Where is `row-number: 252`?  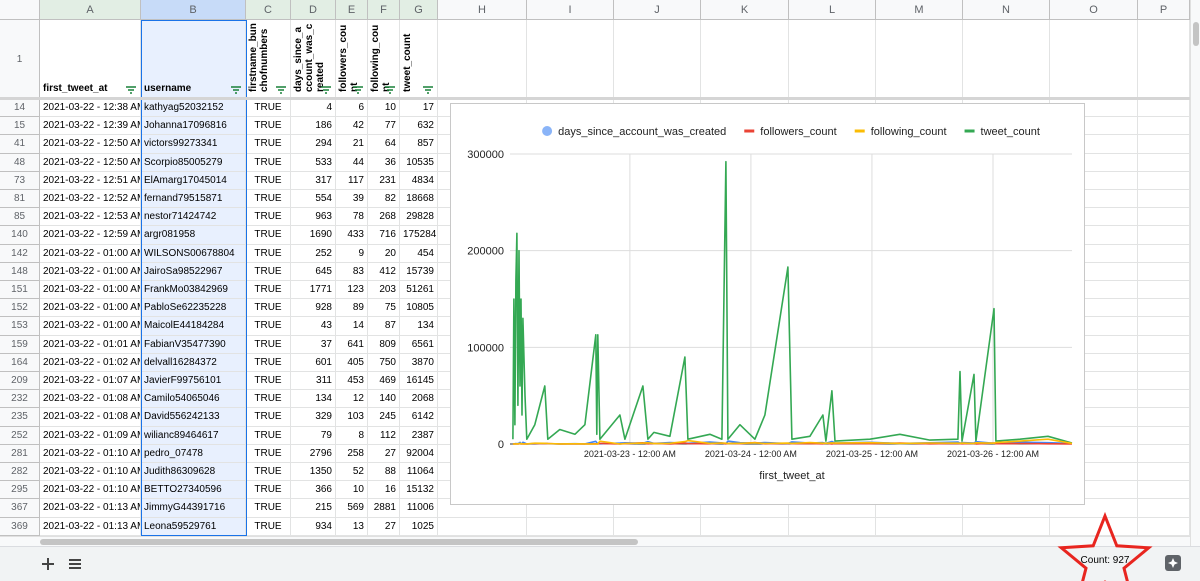 row-number: 252 is located at coordinates (20, 435).